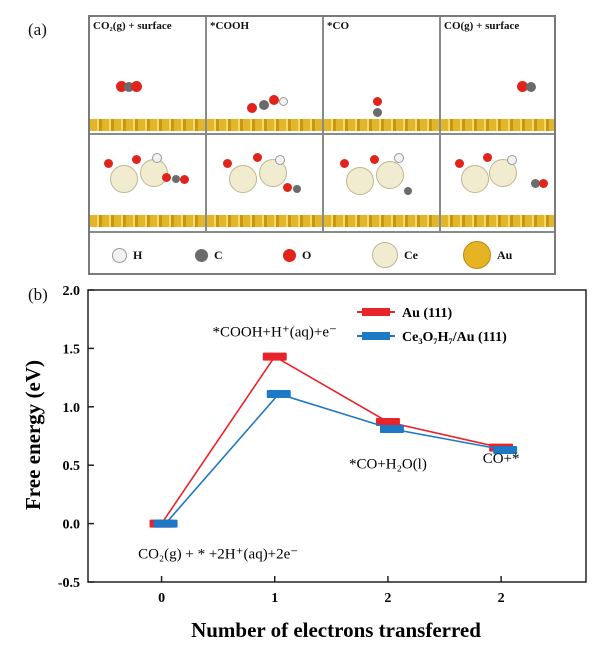 This screenshot has width=600, height=662. I want to click on x-axis-label: Number of electrons transferred, so click(336, 630).